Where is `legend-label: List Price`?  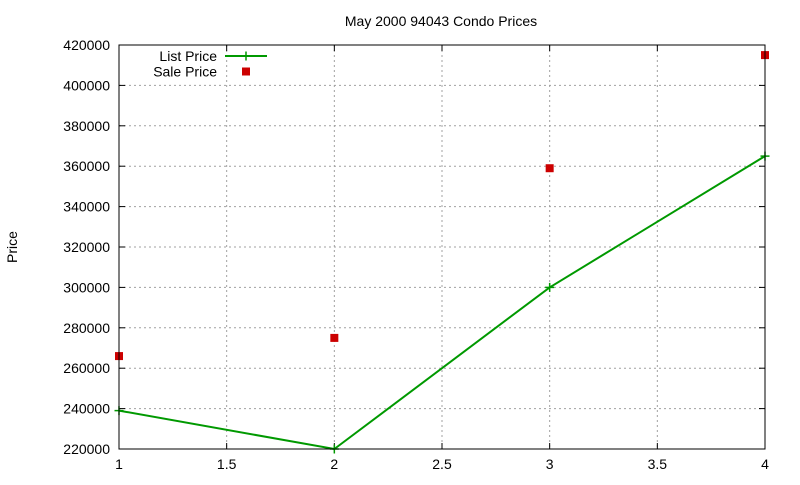 legend-label: List Price is located at coordinates (188, 56).